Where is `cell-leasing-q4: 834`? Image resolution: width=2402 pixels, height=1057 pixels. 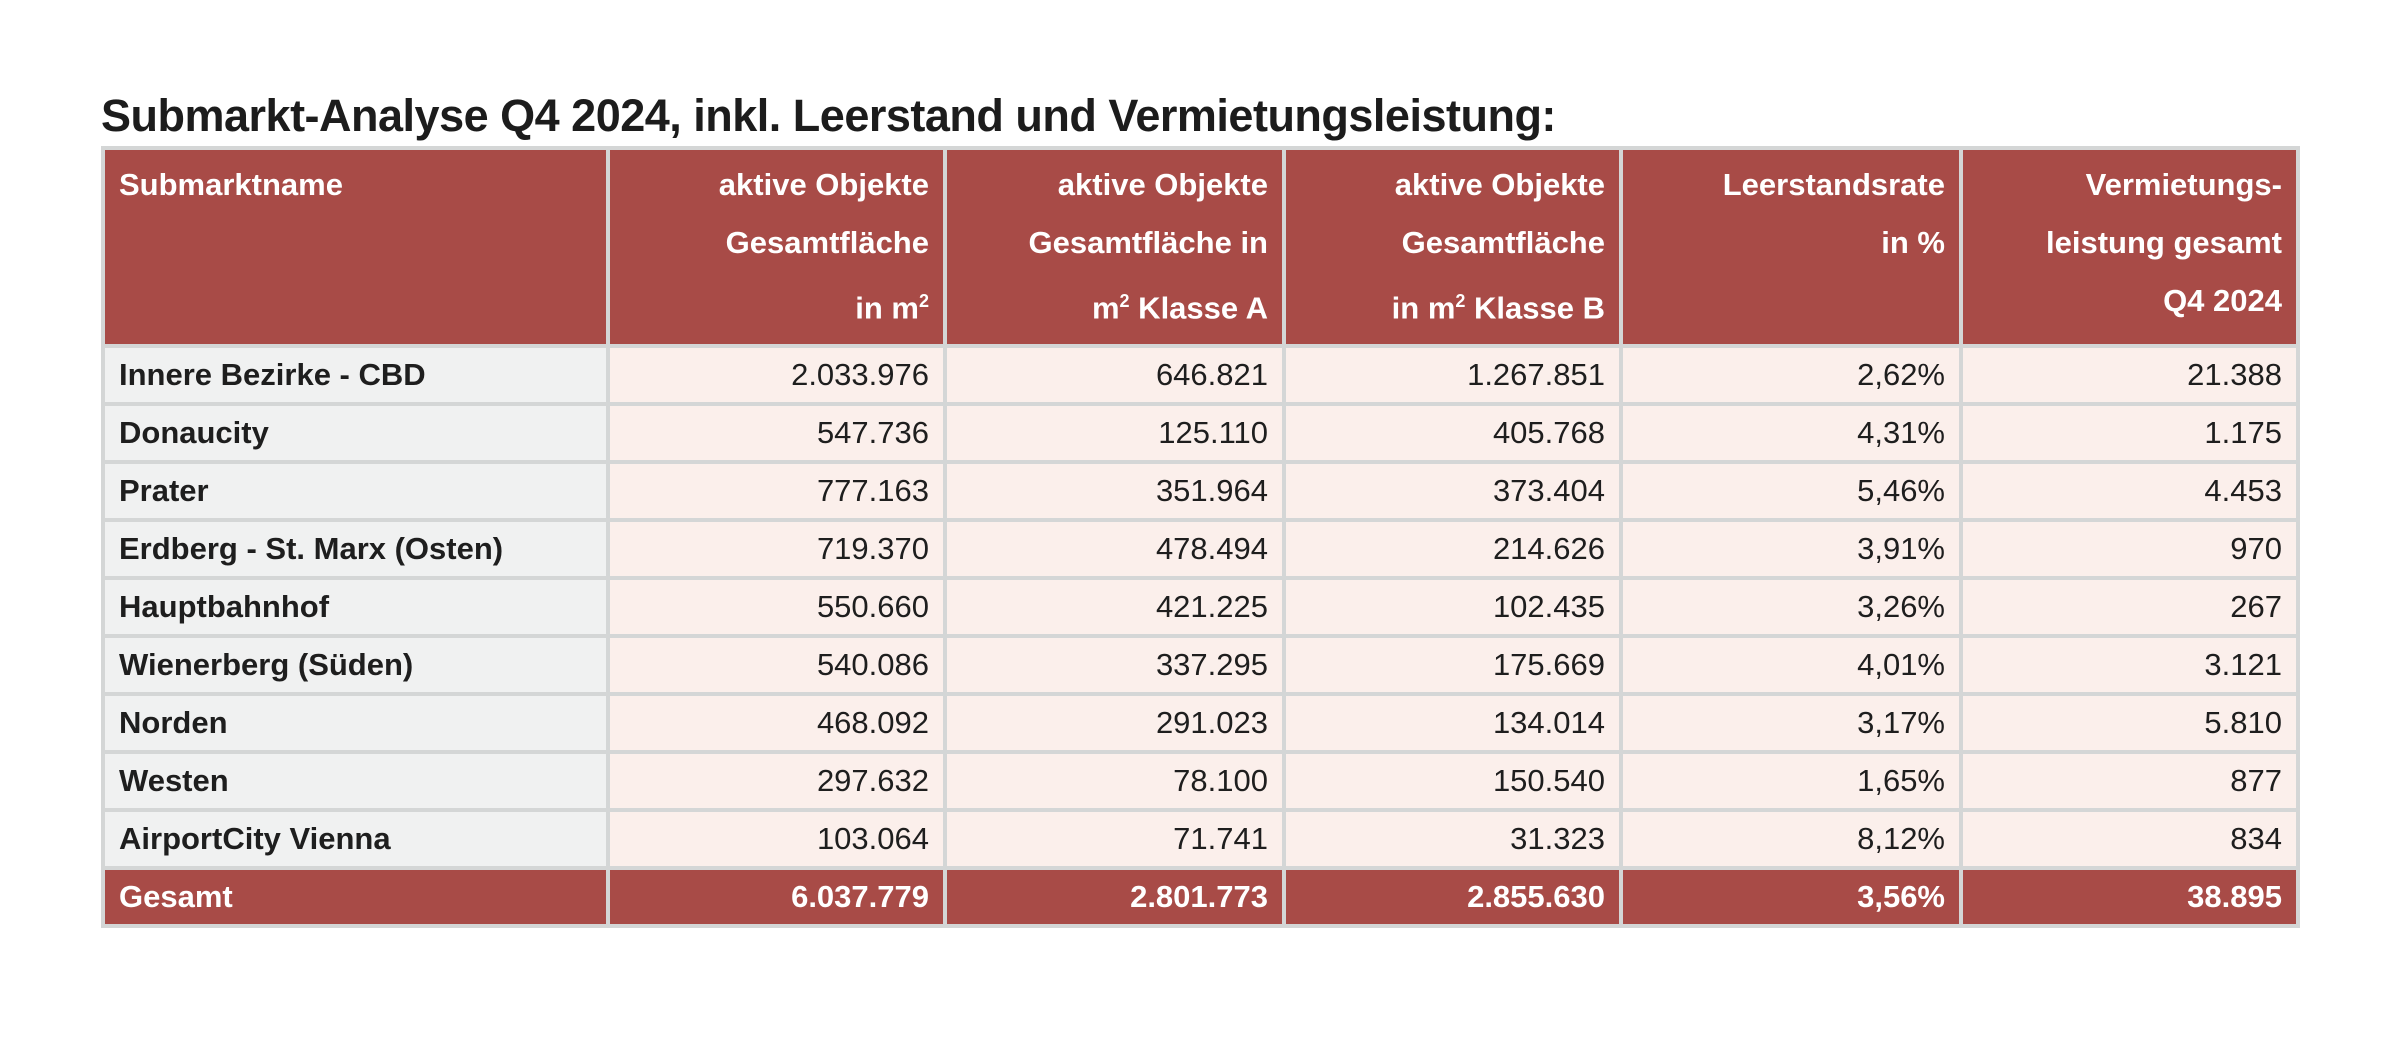 cell-leasing-q4: 834 is located at coordinates (2129, 839).